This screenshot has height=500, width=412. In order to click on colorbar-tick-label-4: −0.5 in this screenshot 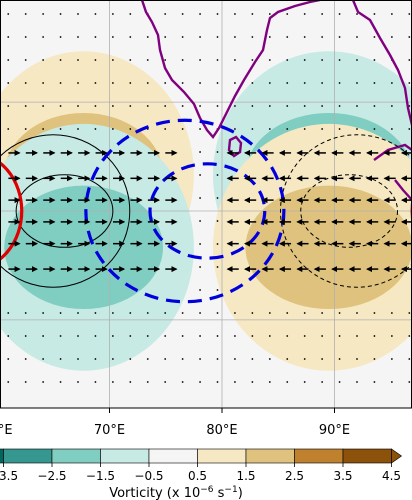, I will do `click(148, 476)`.